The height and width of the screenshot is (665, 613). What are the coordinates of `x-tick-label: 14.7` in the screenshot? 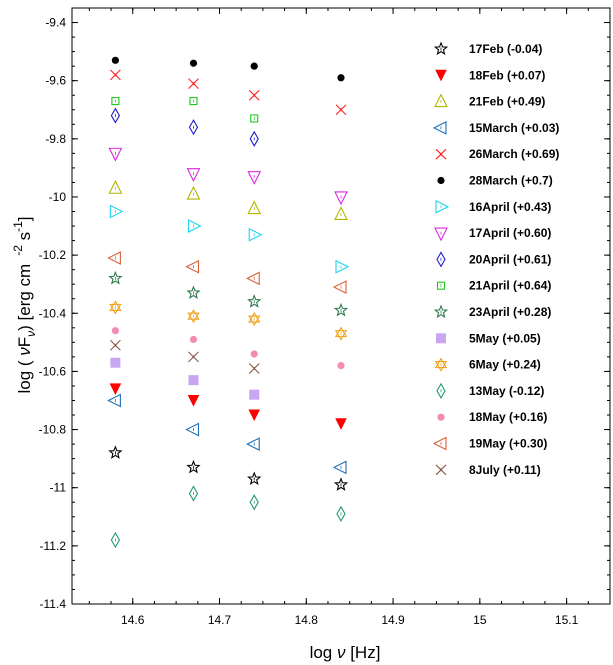 It's located at (220, 620).